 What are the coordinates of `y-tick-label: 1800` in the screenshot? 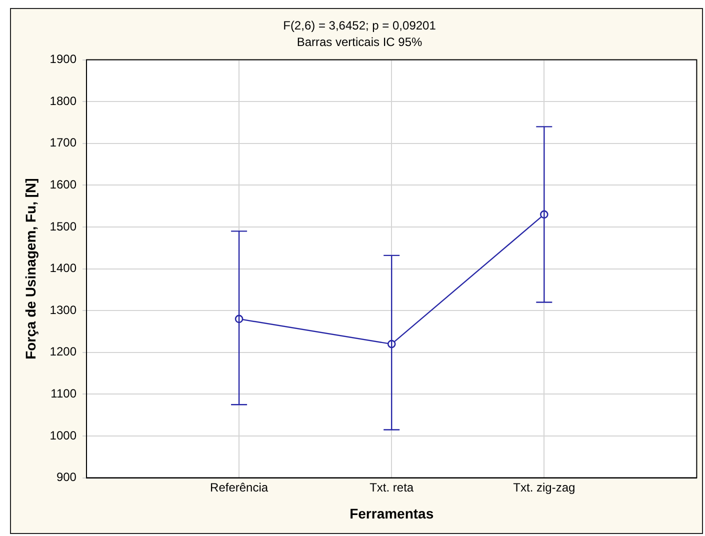 It's located at (63, 101).